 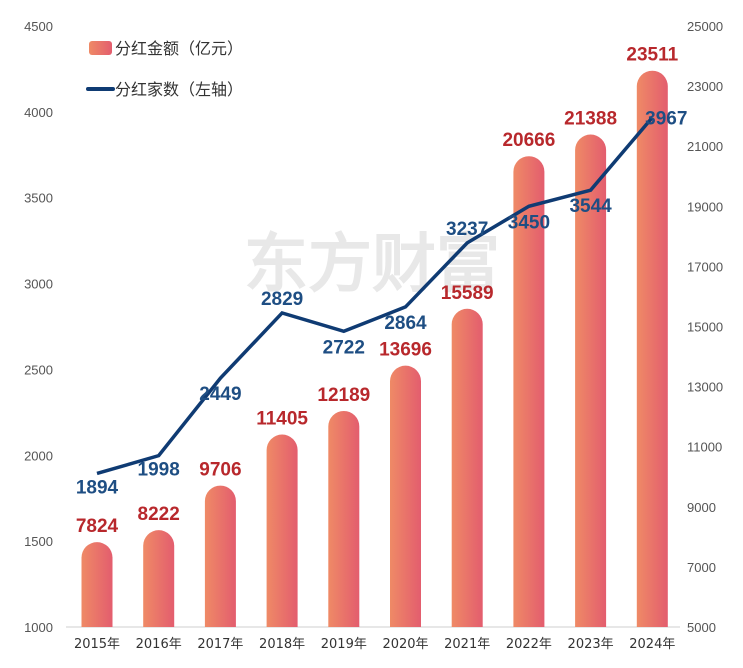 What do you see at coordinates (97, 644) in the screenshot?
I see `x-tick-label: 2015年` at bounding box center [97, 644].